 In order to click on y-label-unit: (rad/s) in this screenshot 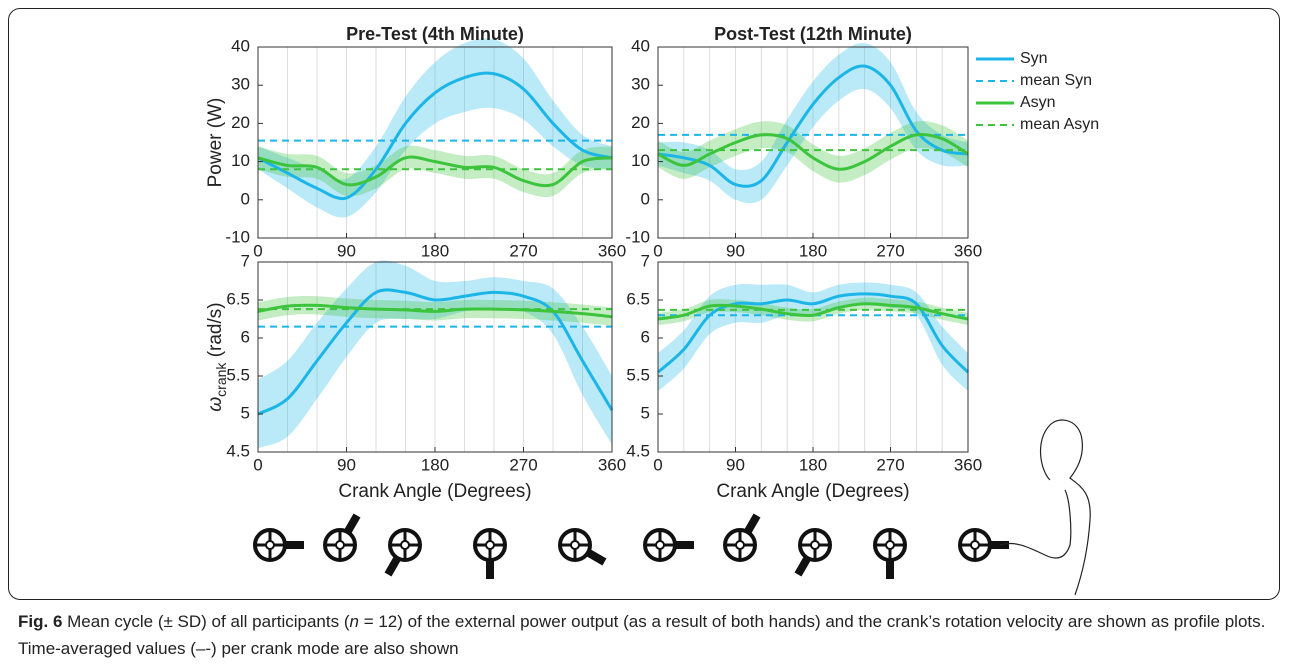, I will do `click(215, 329)`.